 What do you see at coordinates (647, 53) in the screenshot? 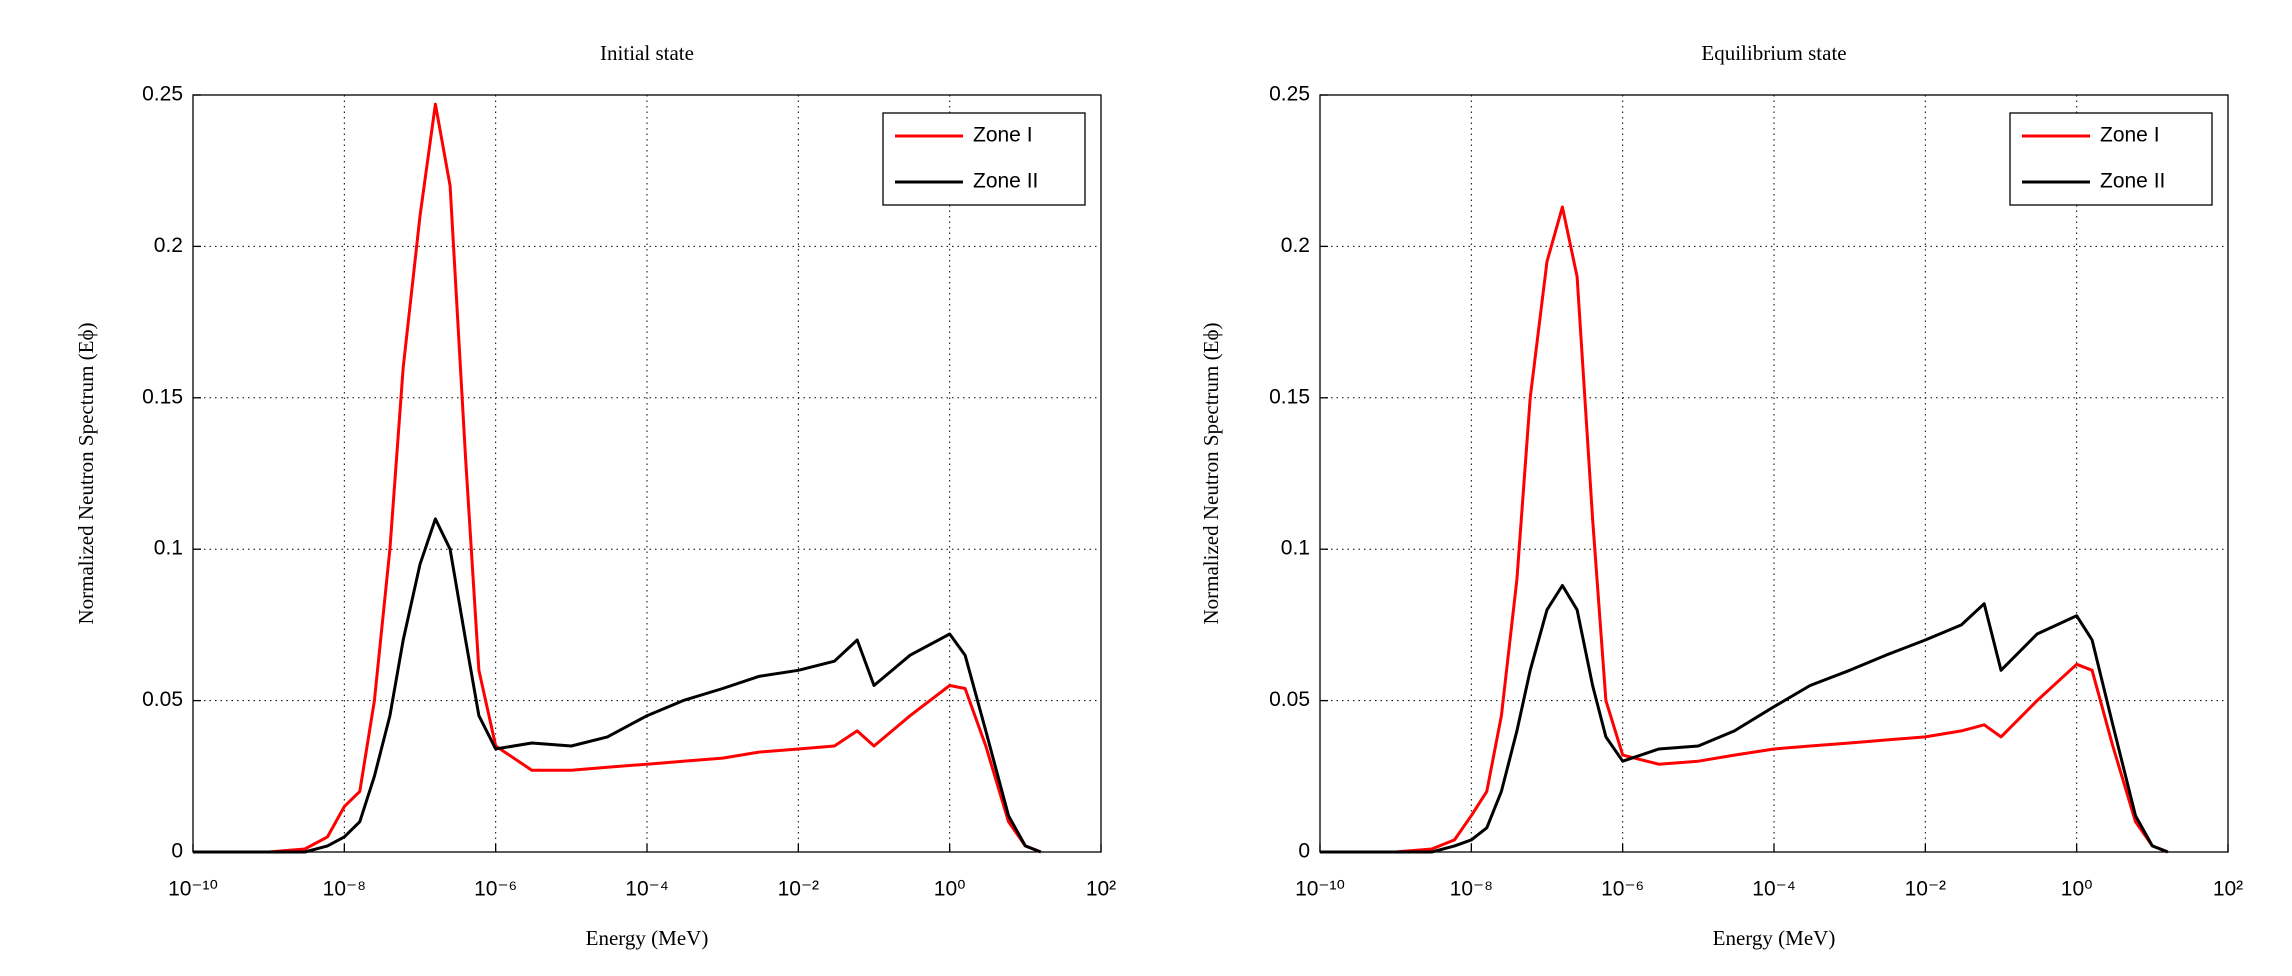
I see `chart-title: Initial state` at bounding box center [647, 53].